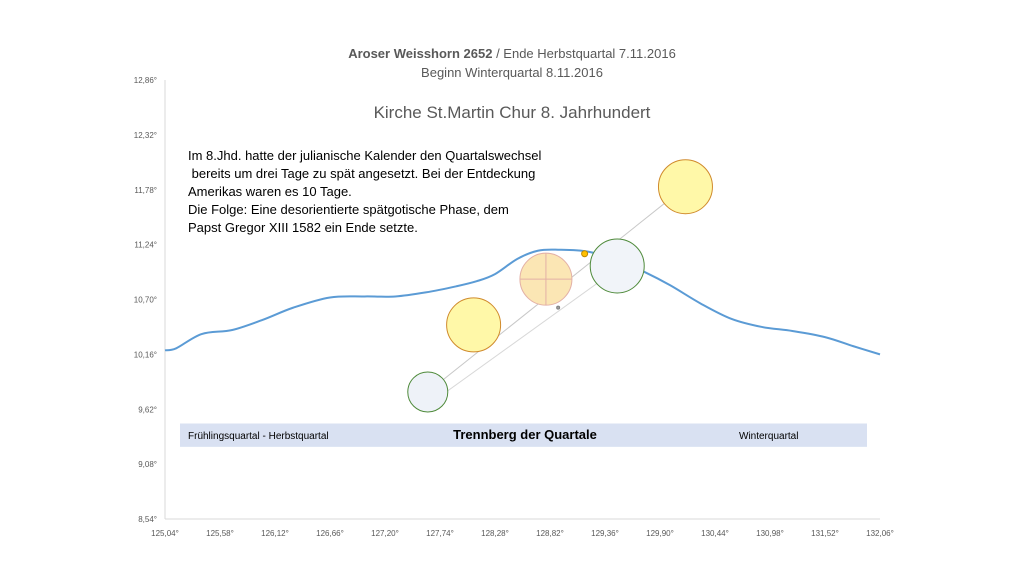  Describe the element at coordinates (660, 533) in the screenshot. I see `x-tick-label: 129,90°` at that location.